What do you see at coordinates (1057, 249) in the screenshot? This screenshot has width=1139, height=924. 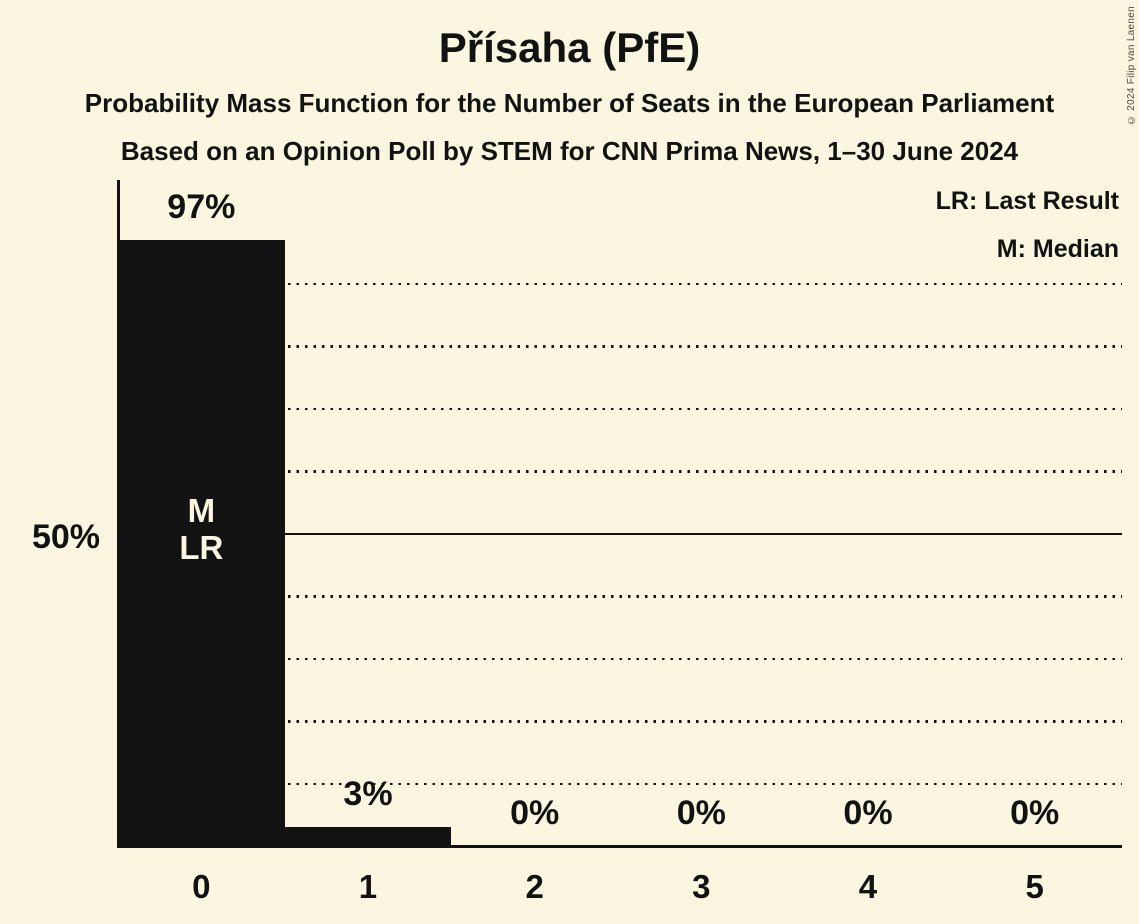 I see `legend-median: M: Median` at bounding box center [1057, 249].